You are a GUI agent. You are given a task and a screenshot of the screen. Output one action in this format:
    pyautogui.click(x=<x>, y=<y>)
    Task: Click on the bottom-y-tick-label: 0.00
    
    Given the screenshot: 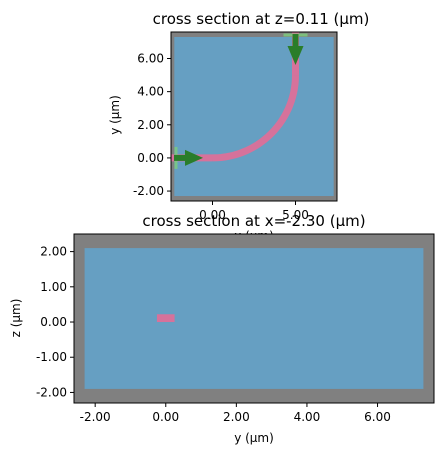 What is the action you would take?
    pyautogui.click(x=53, y=322)
    